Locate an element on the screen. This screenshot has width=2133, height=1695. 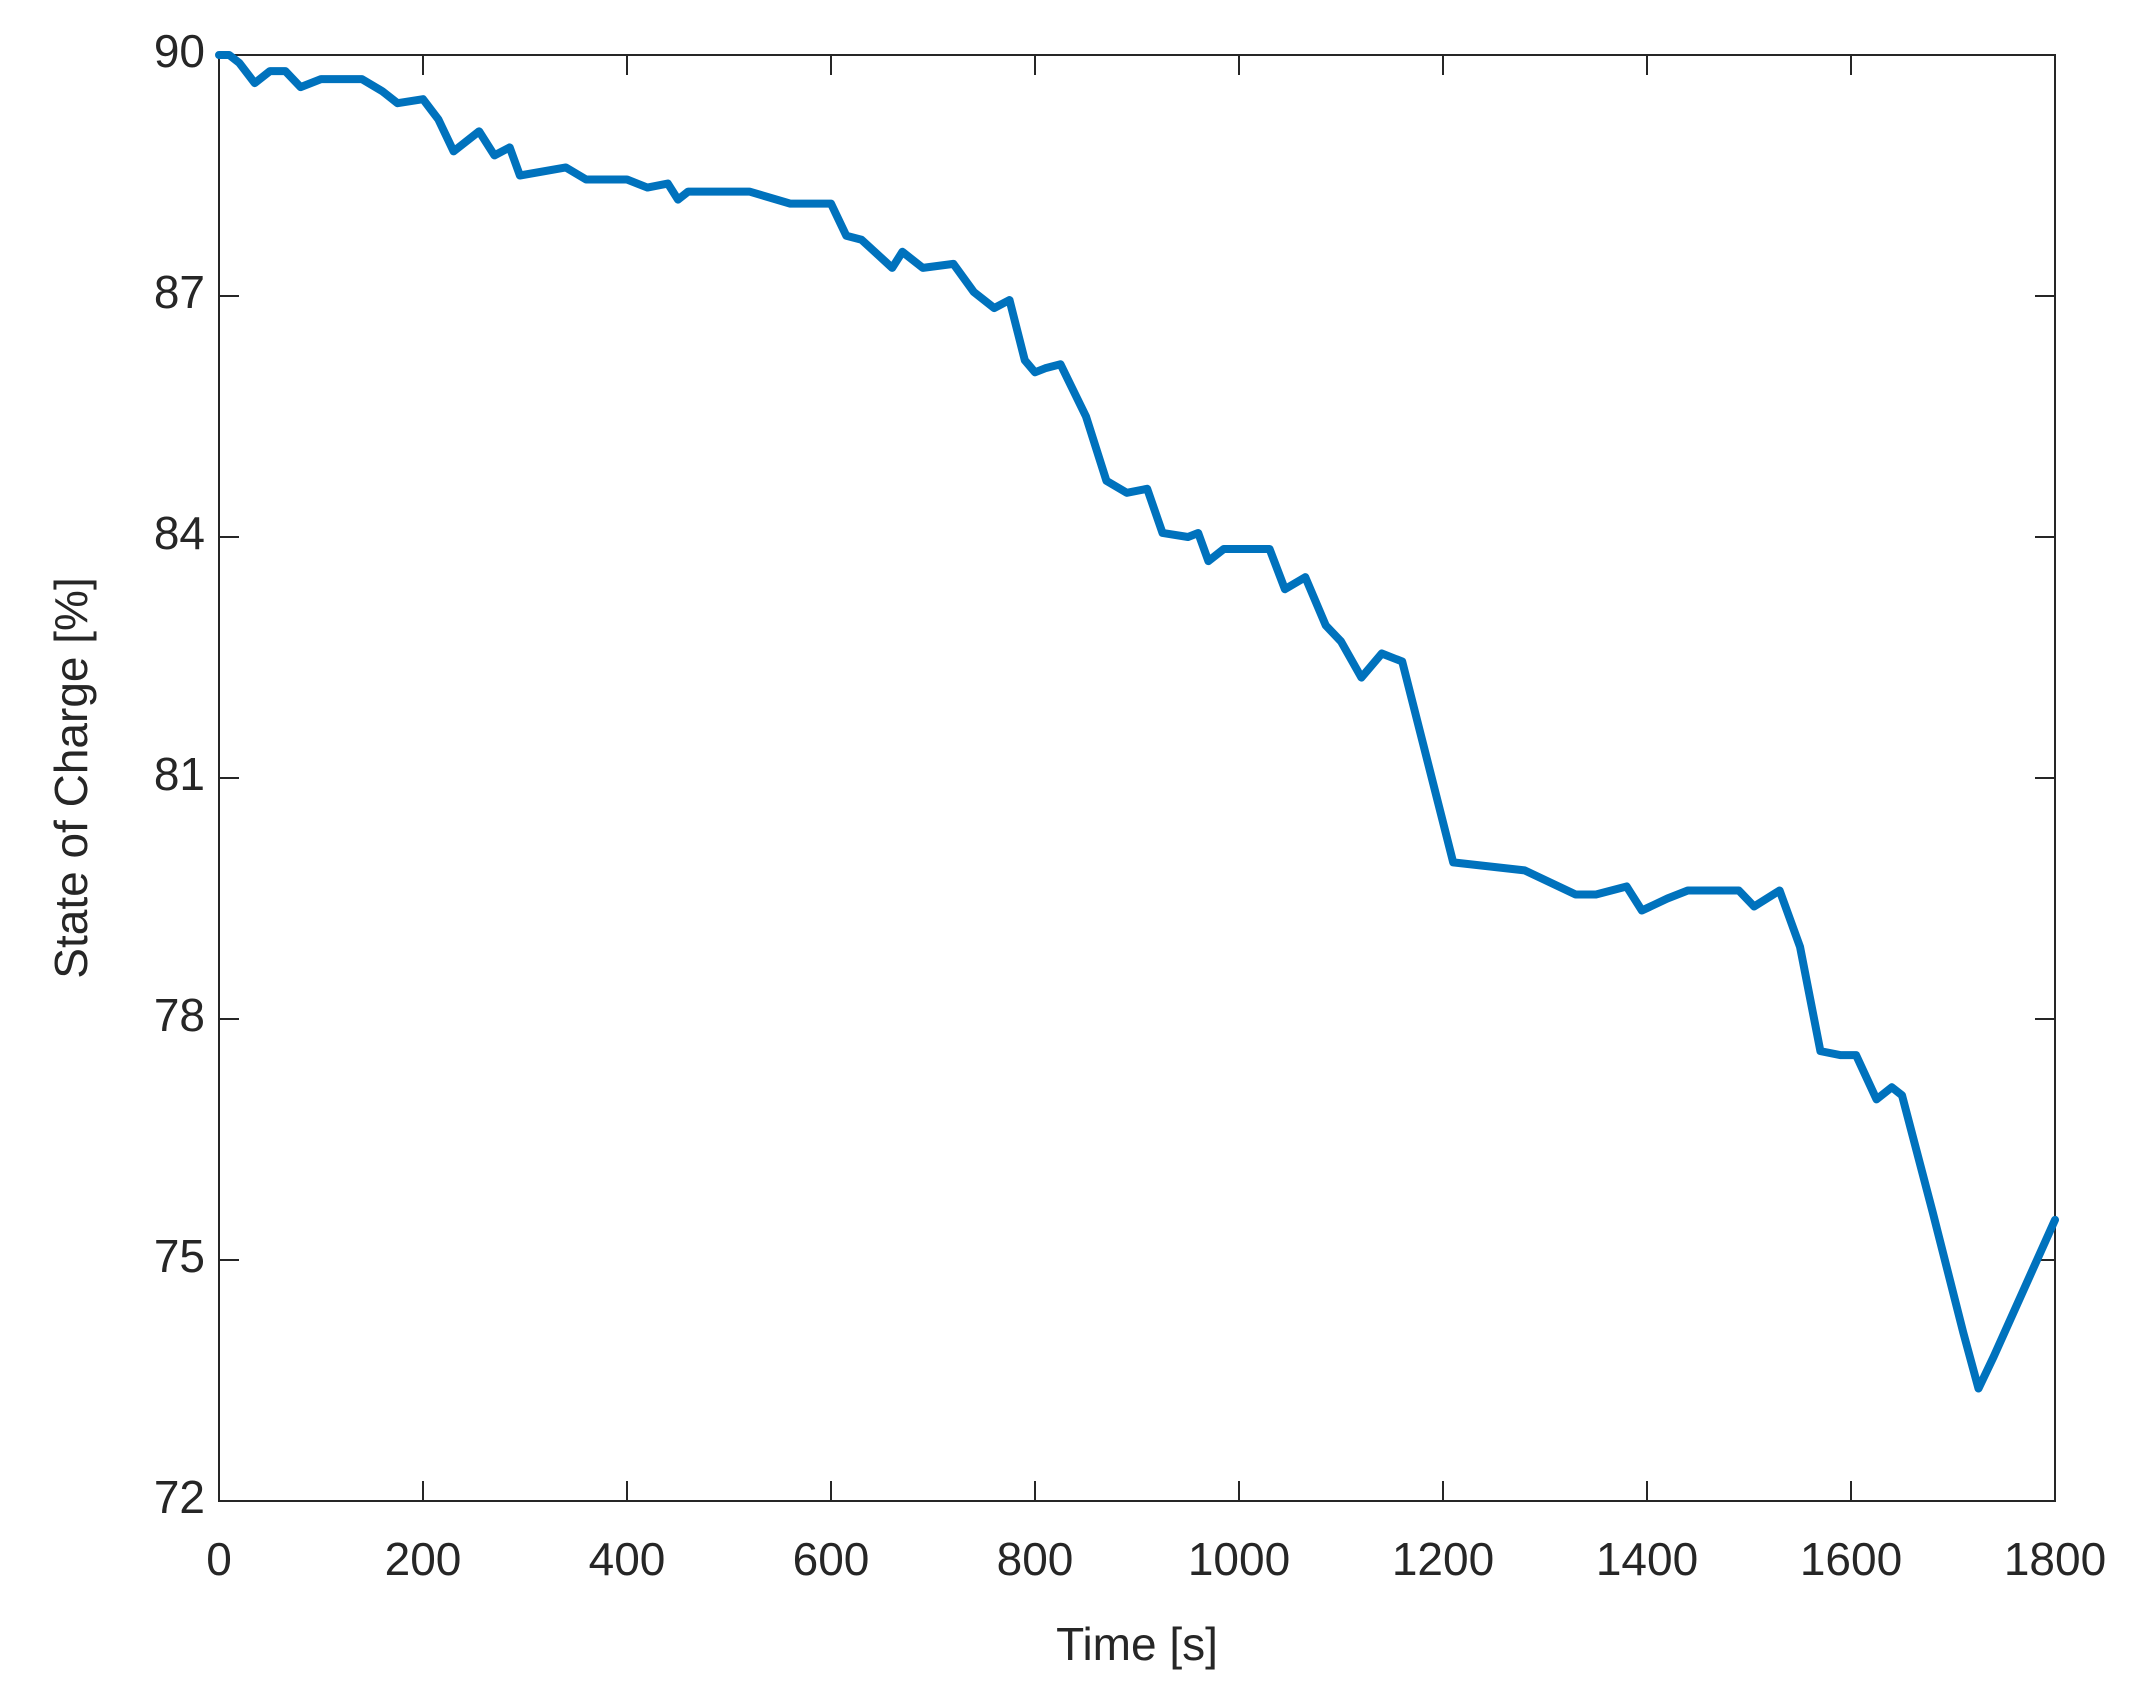
x-tick-label: 400 is located at coordinates (627, 1559).